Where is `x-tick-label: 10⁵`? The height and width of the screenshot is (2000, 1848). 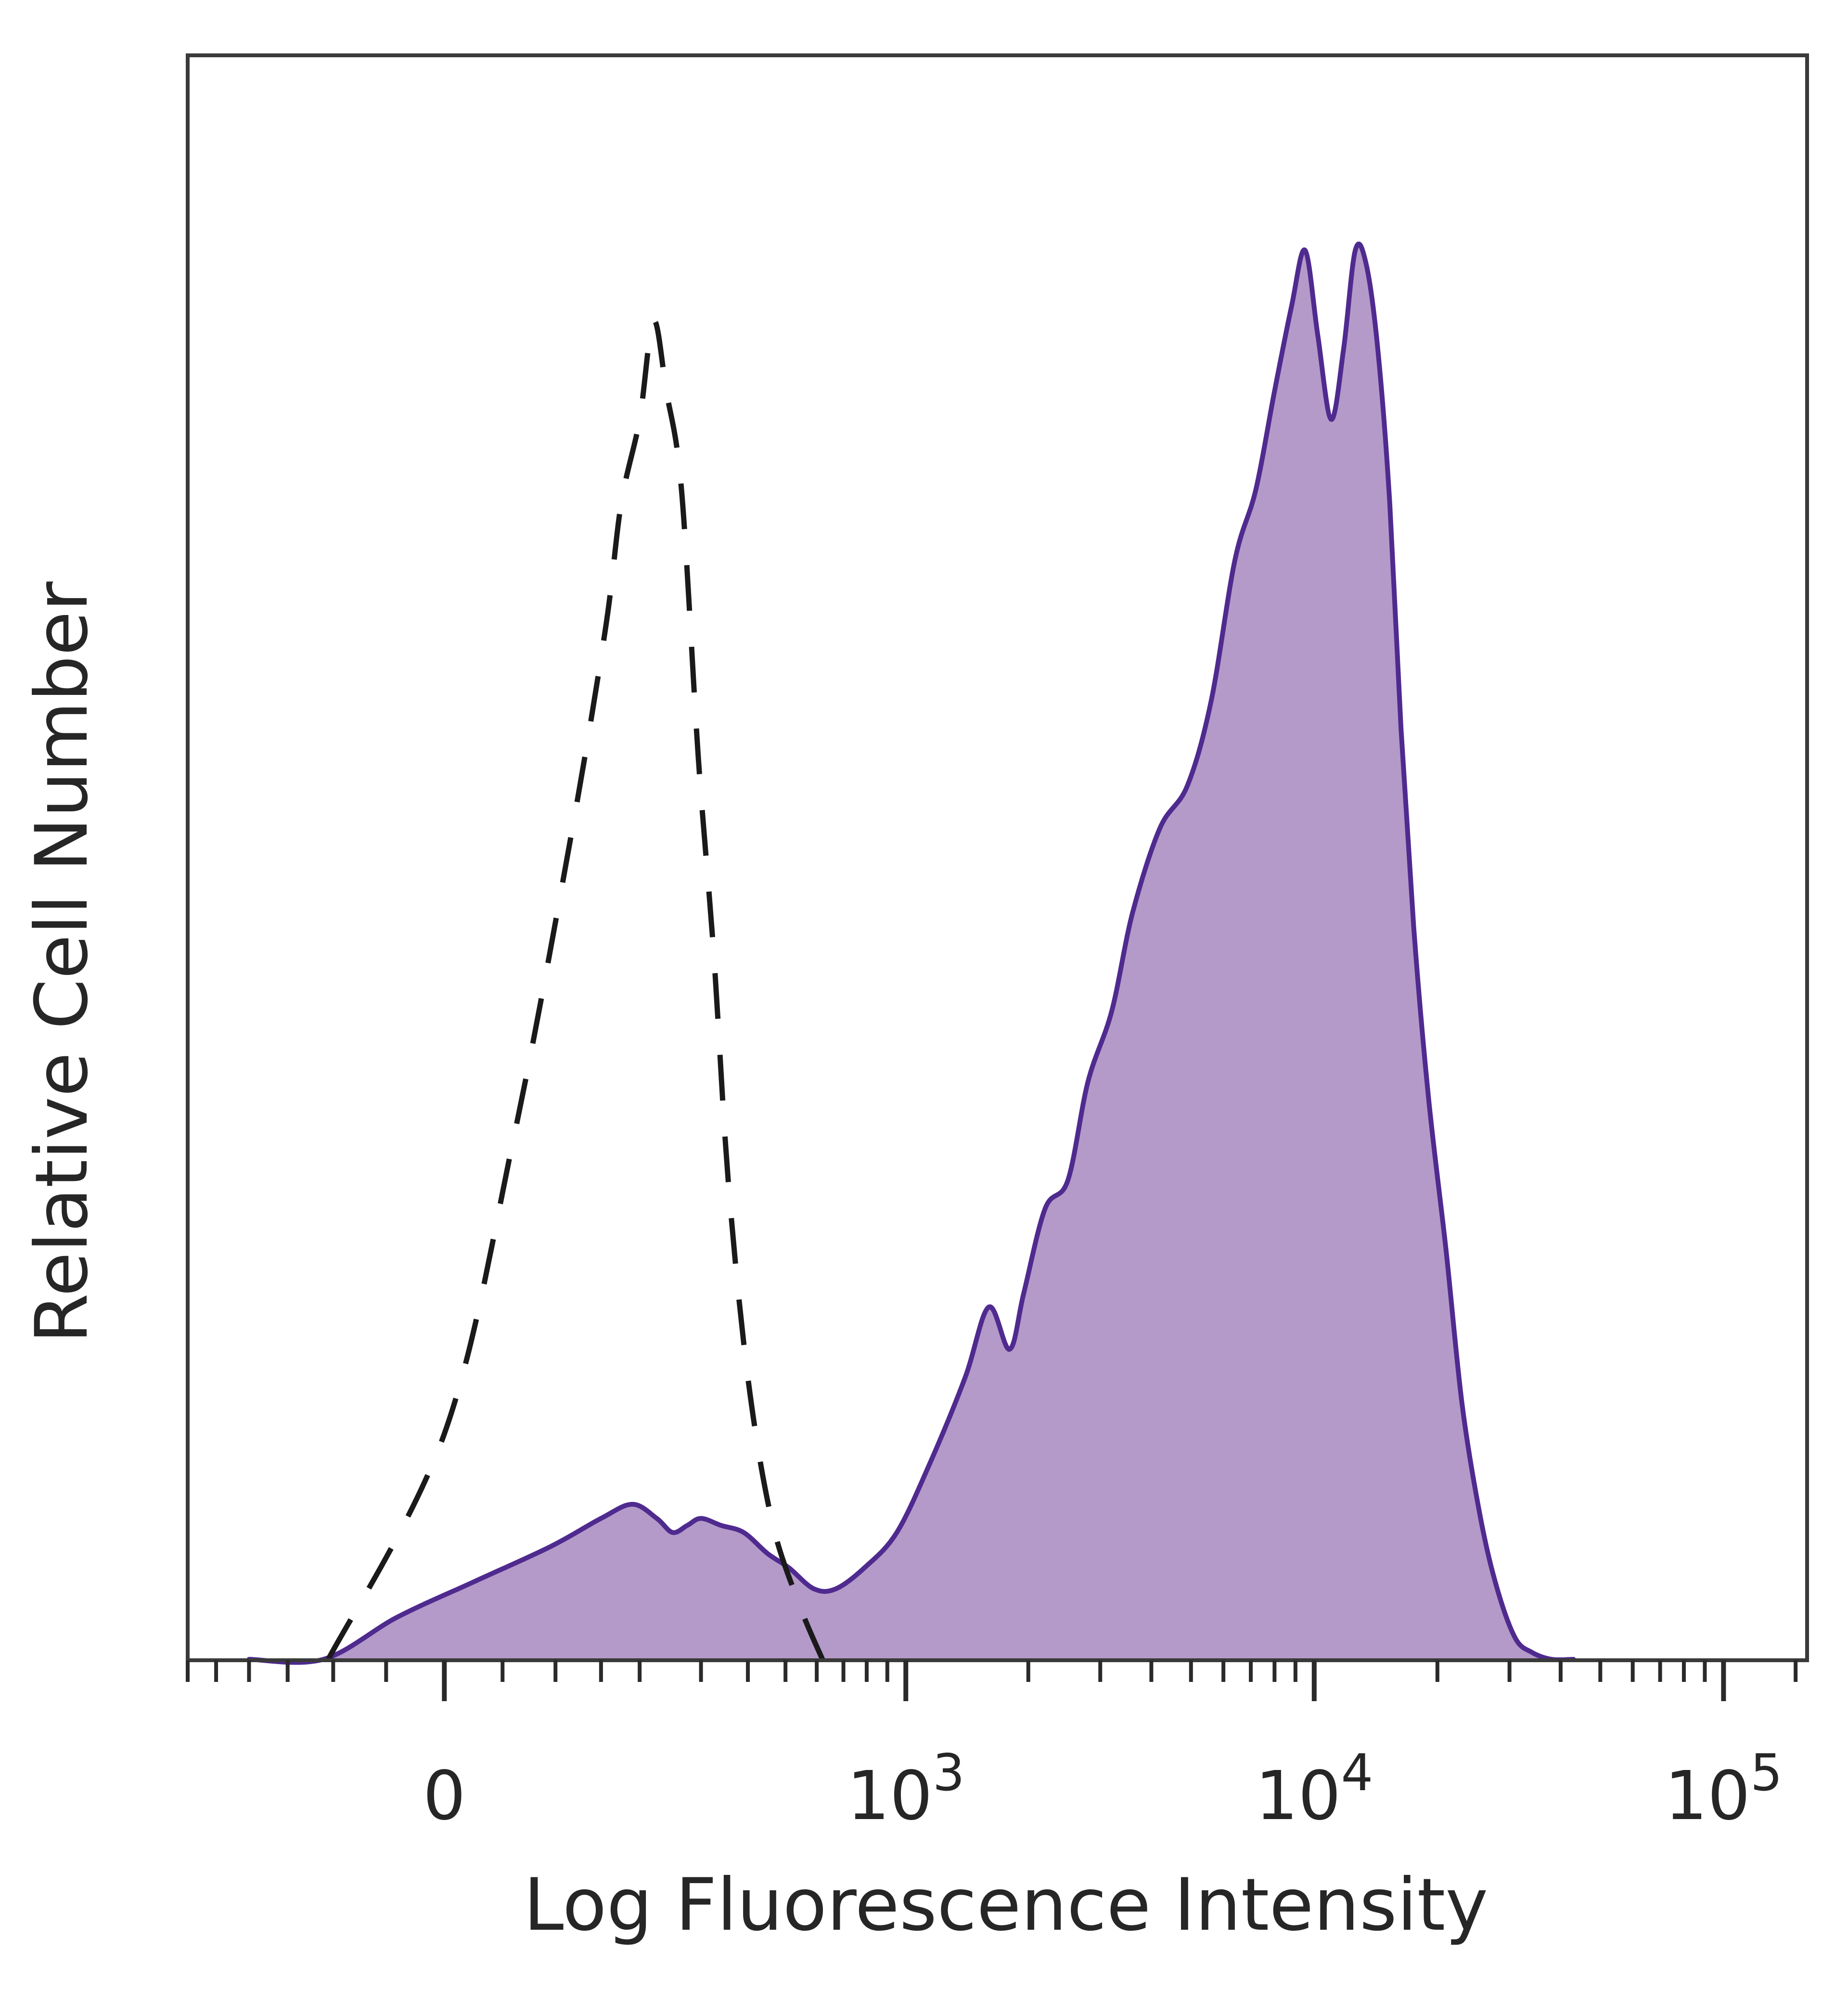
x-tick-label: 10⁵ is located at coordinates (1724, 1789).